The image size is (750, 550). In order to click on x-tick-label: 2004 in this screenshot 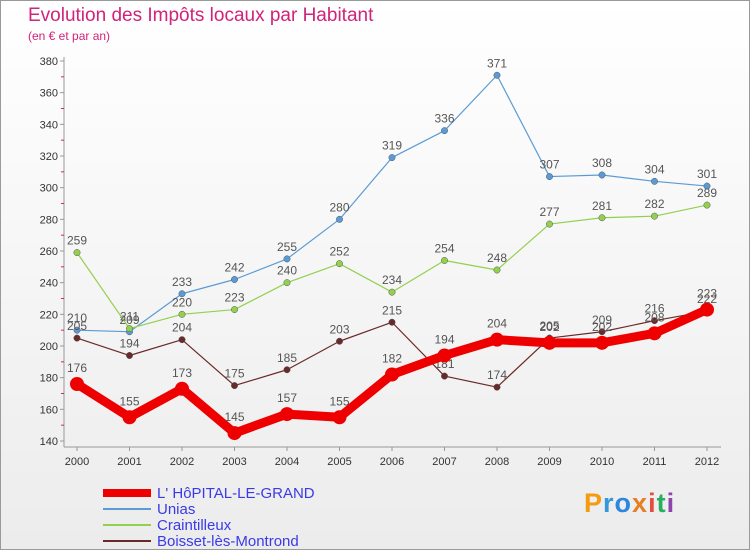, I will do `click(287, 462)`.